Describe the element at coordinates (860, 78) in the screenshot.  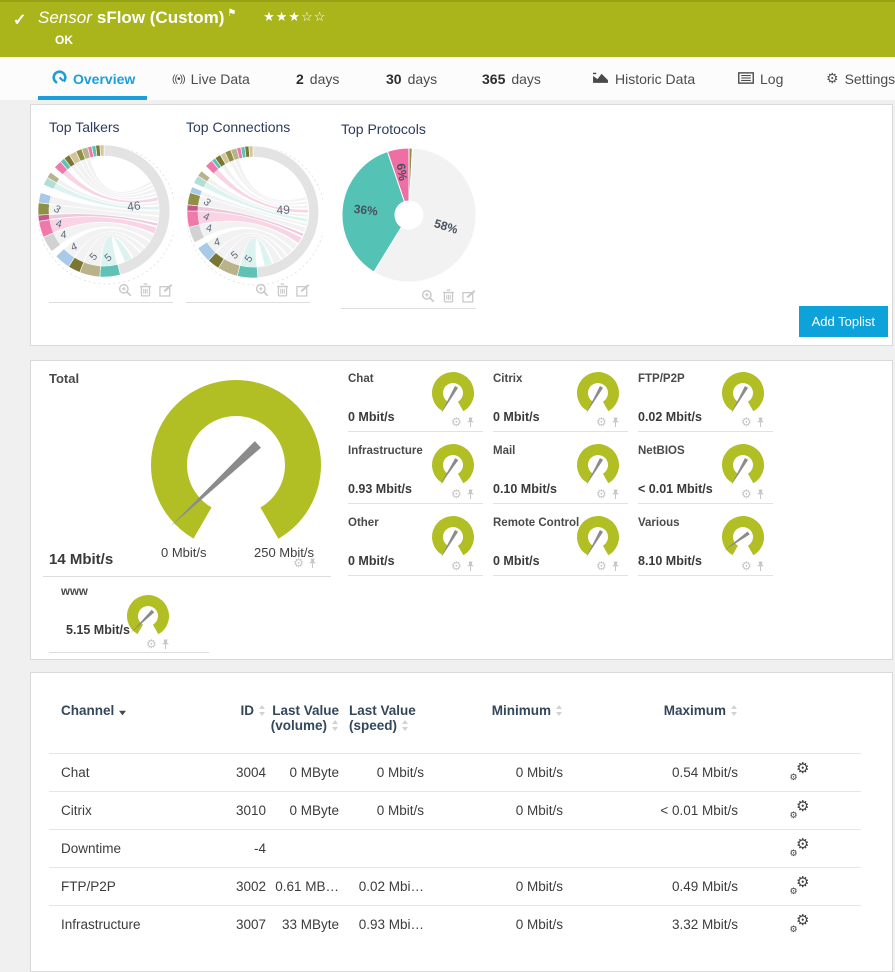
I see `tab-settings: ⚙ Settings` at that location.